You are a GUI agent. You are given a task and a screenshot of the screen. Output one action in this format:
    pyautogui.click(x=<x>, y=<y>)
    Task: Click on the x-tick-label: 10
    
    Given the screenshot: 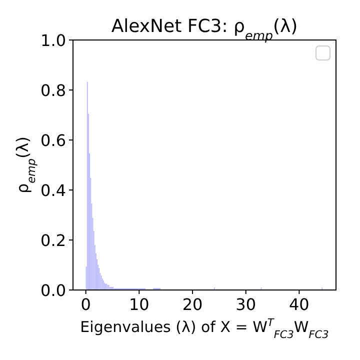 What is the action you would take?
    pyautogui.click(x=139, y=304)
    